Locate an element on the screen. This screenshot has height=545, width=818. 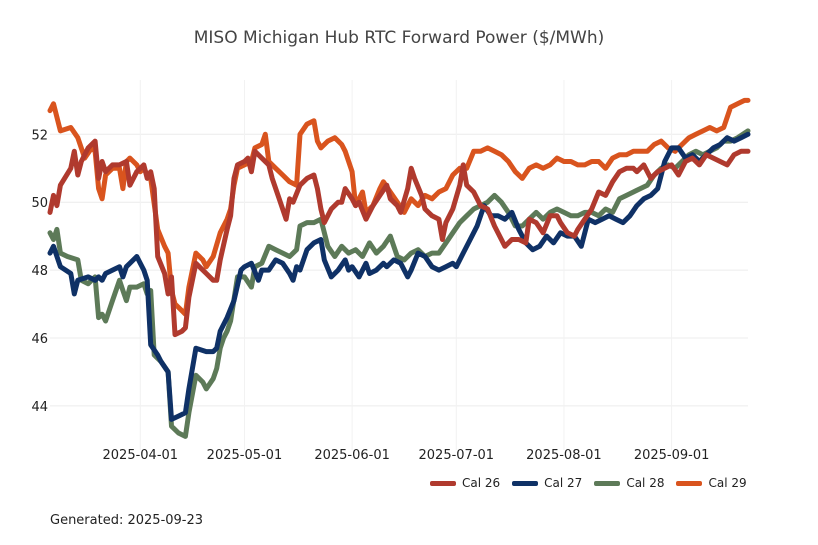
legend-item: Cal 27 is located at coordinates (547, 483).